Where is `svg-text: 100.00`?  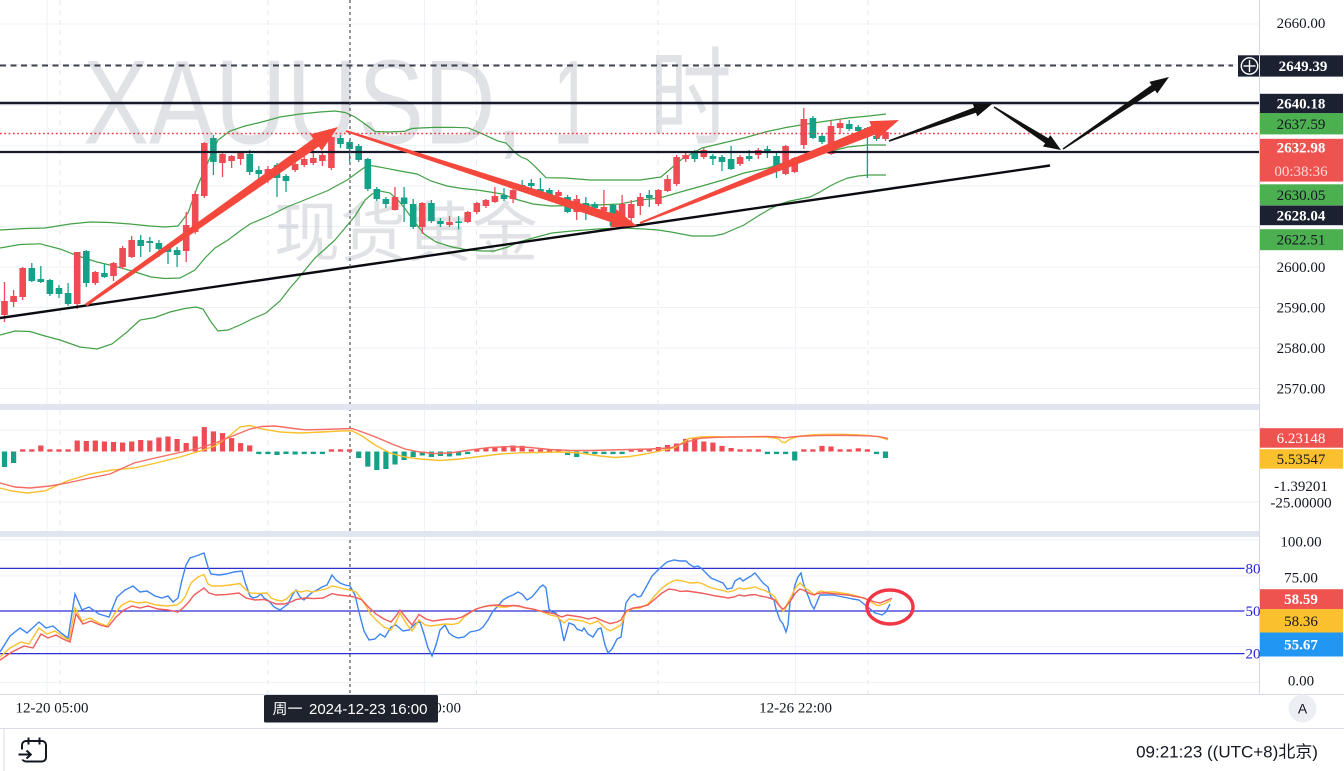 svg-text: 100.00 is located at coordinates (1300, 543).